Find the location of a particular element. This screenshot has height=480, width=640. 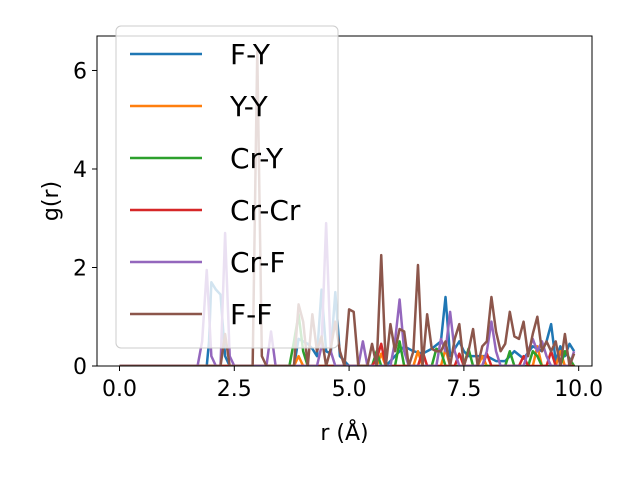

y-tick-label: 6 is located at coordinates (80, 71).